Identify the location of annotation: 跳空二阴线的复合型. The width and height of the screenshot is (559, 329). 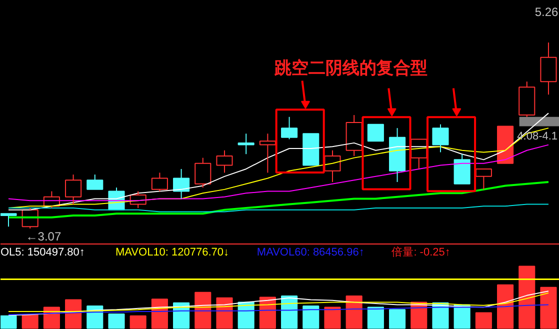
(351, 68).